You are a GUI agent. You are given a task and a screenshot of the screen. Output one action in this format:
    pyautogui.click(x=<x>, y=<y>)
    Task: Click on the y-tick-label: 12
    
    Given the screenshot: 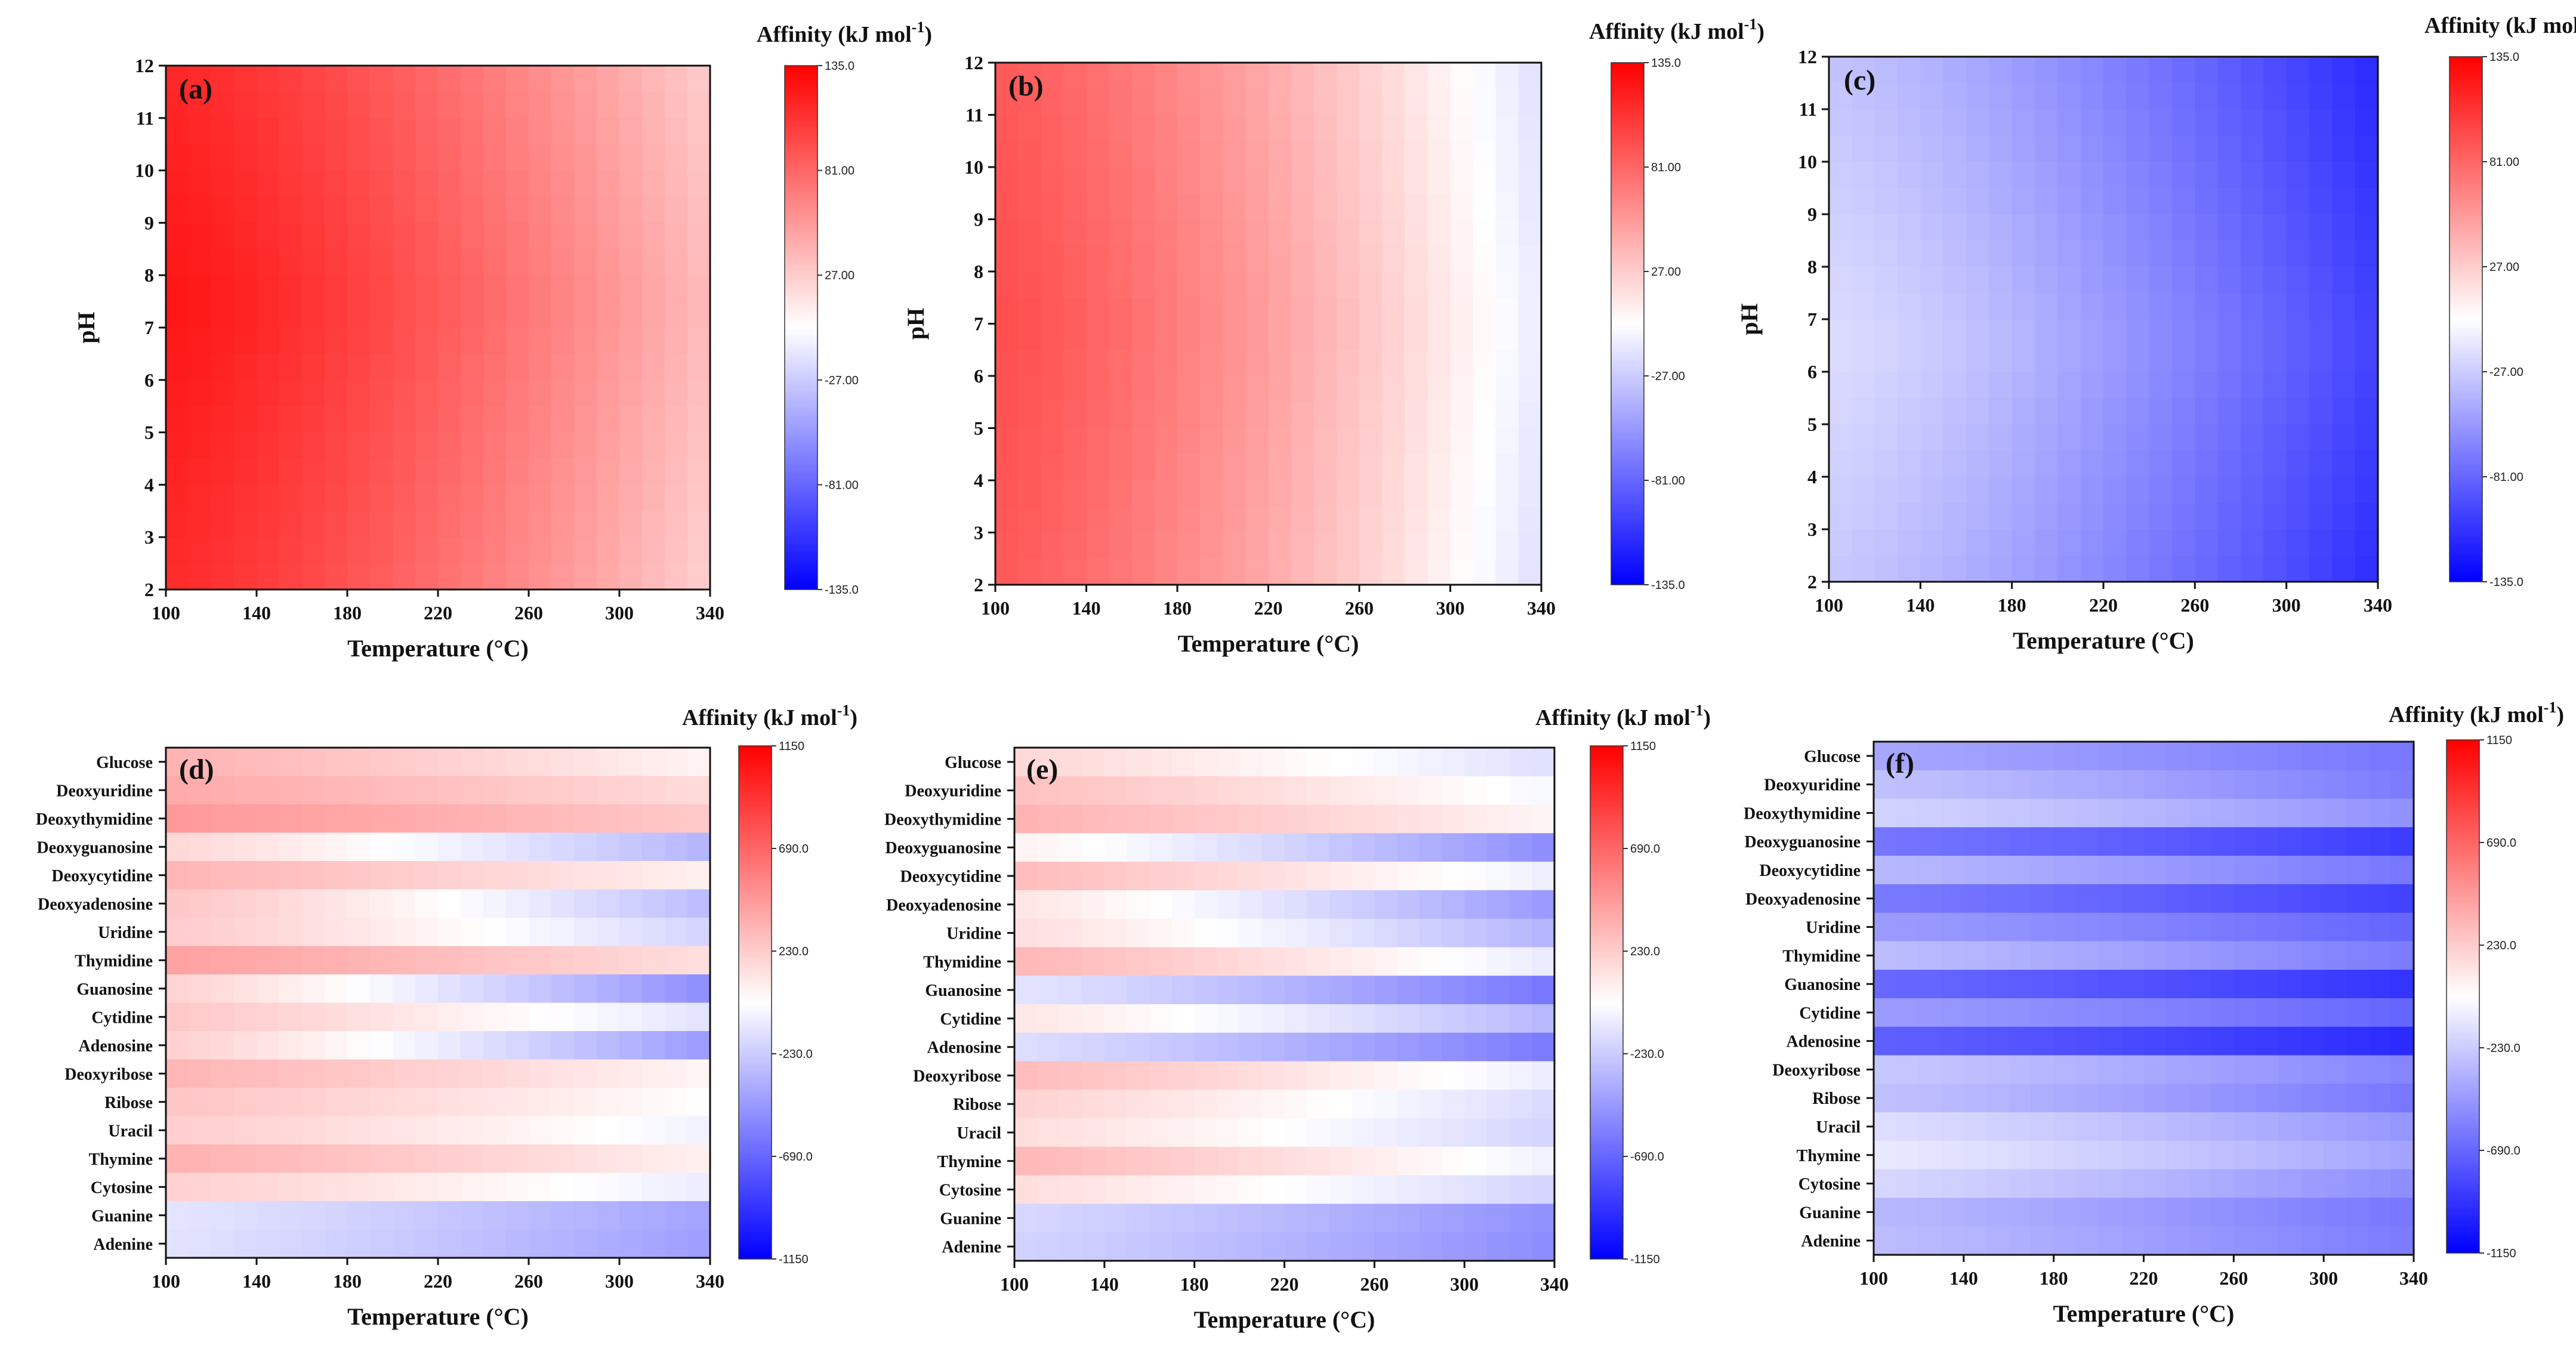 What is the action you would take?
    pyautogui.click(x=1808, y=56)
    